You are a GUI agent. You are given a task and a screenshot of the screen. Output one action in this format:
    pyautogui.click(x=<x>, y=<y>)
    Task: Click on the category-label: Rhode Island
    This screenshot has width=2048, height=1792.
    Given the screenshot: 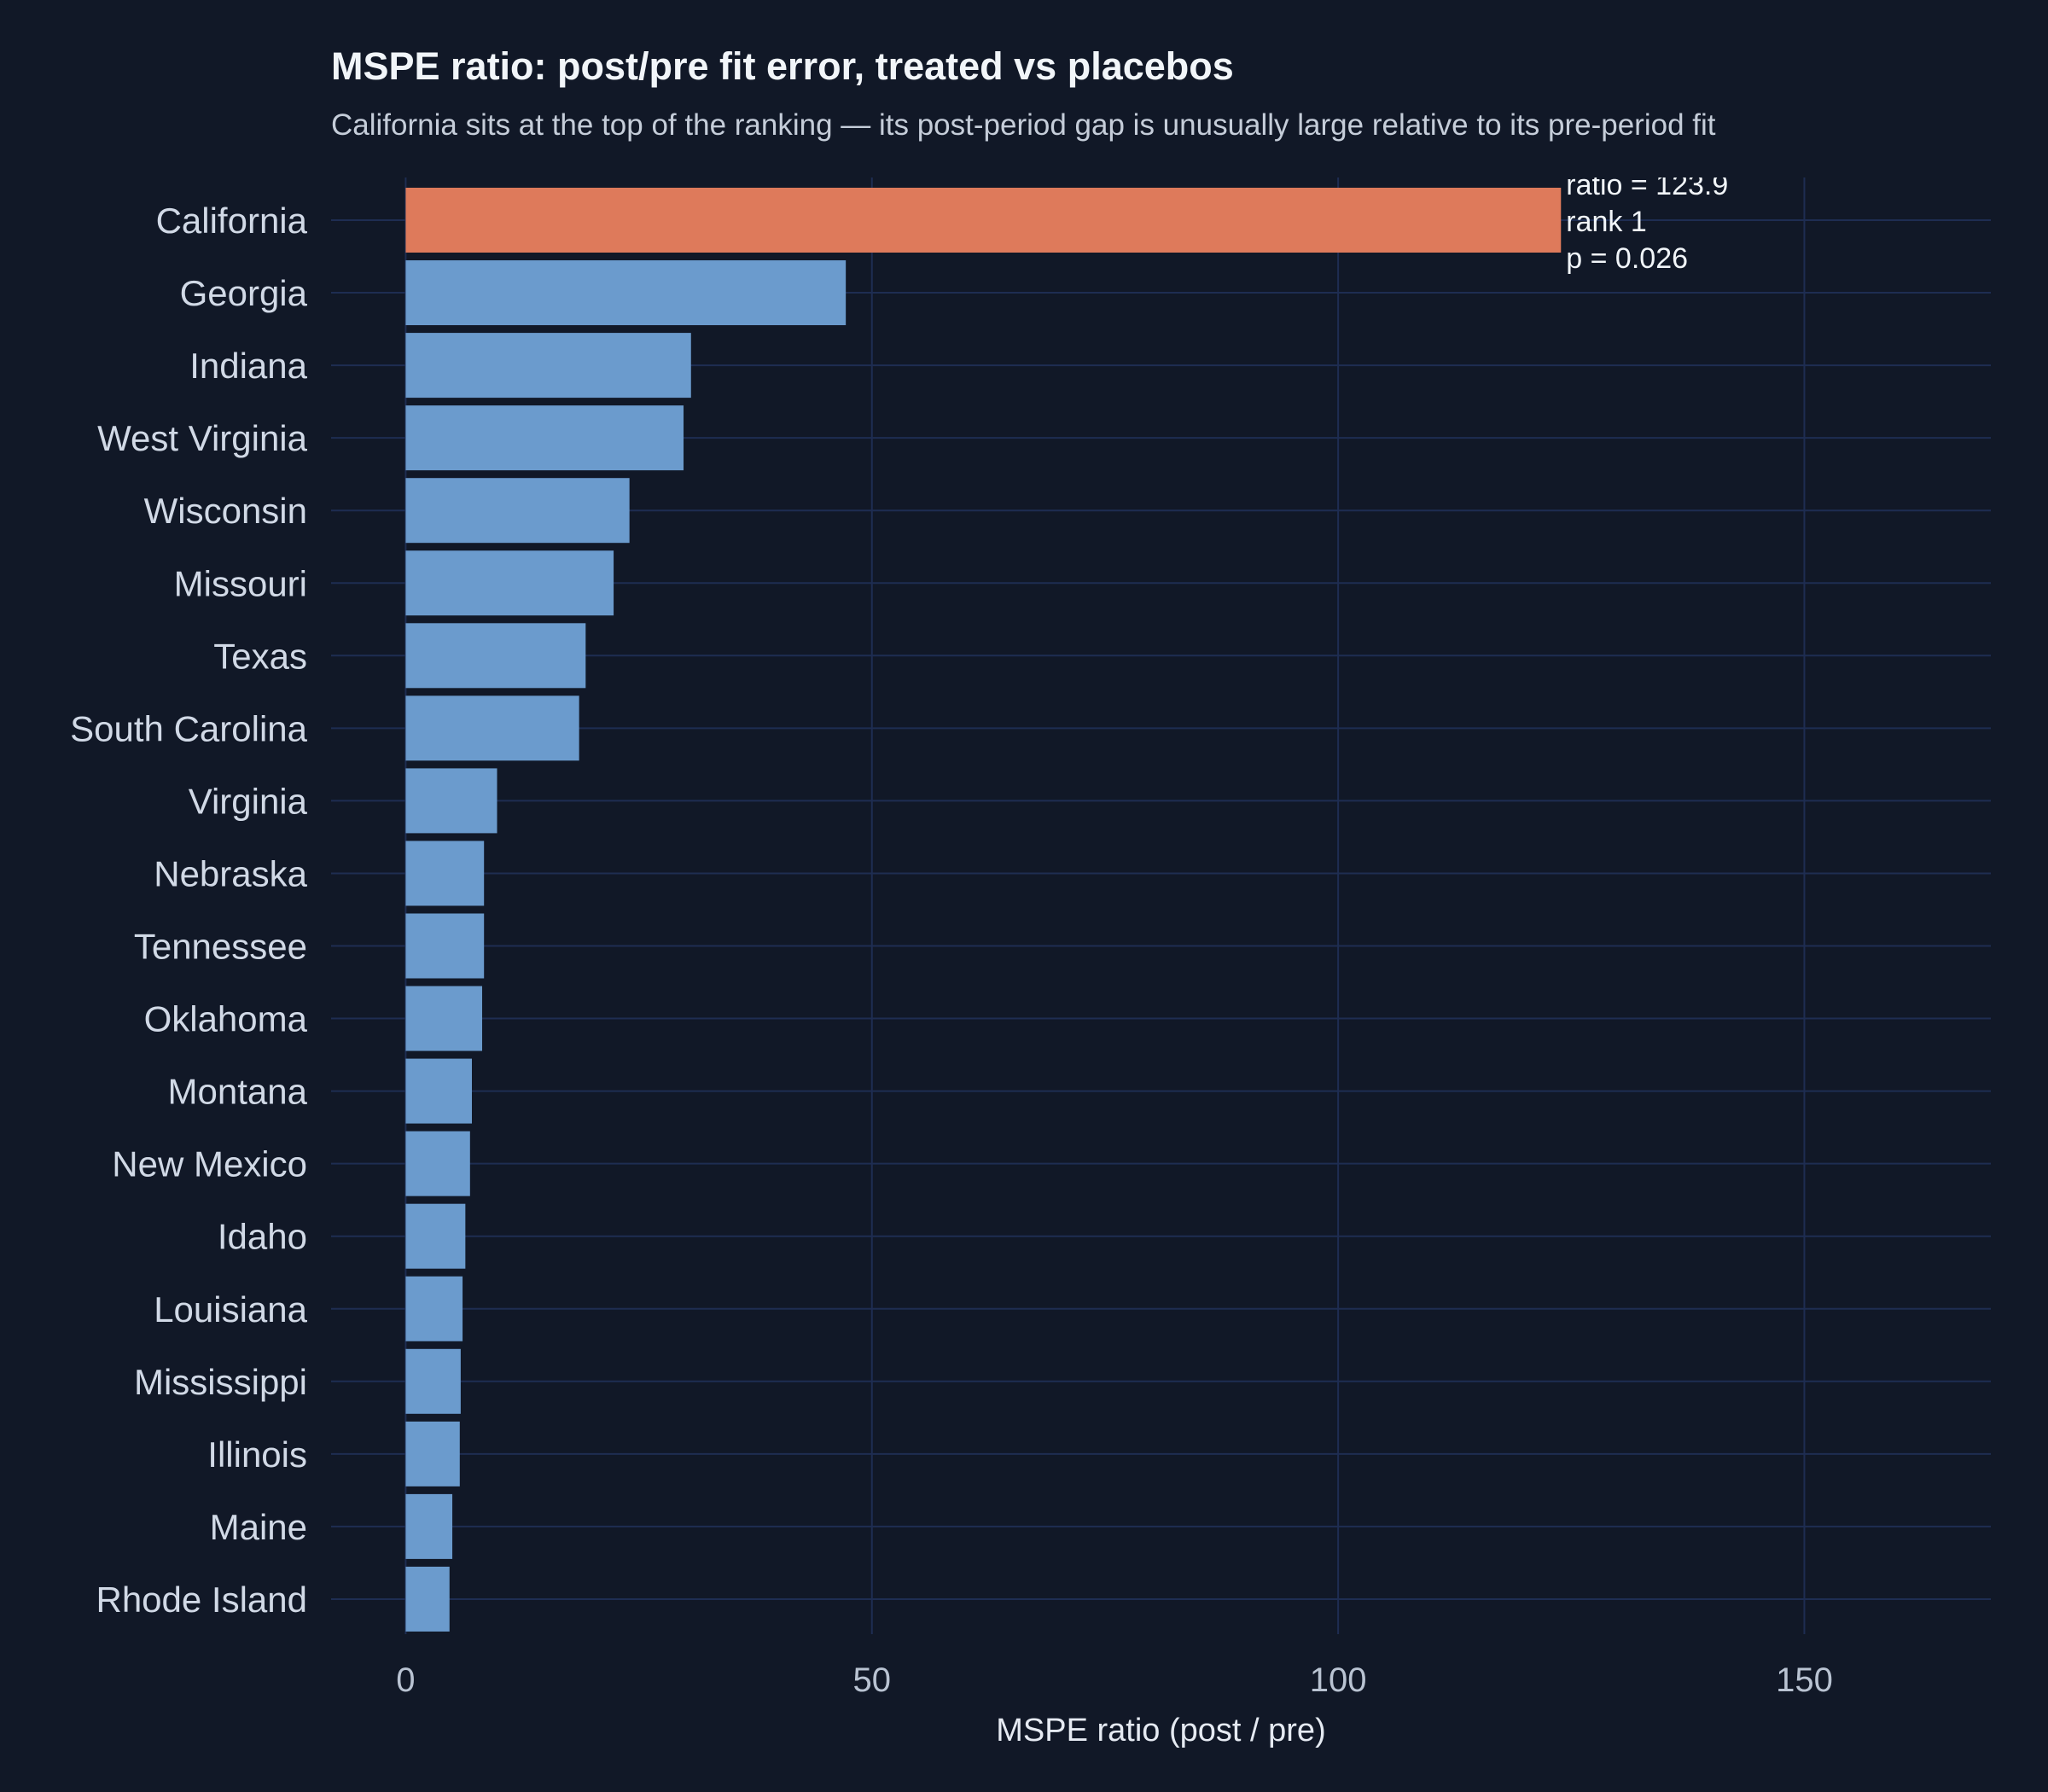 What is the action you would take?
    pyautogui.click(x=201, y=1600)
    